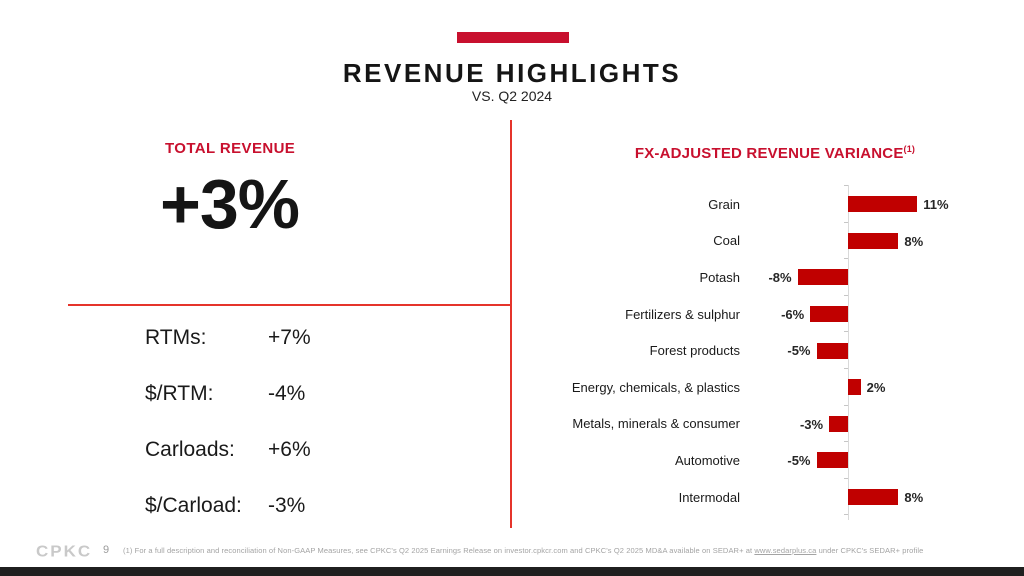 This screenshot has height=576, width=1024. Describe the element at coordinates (289, 337) in the screenshot. I see `metric-value: +7%` at that location.